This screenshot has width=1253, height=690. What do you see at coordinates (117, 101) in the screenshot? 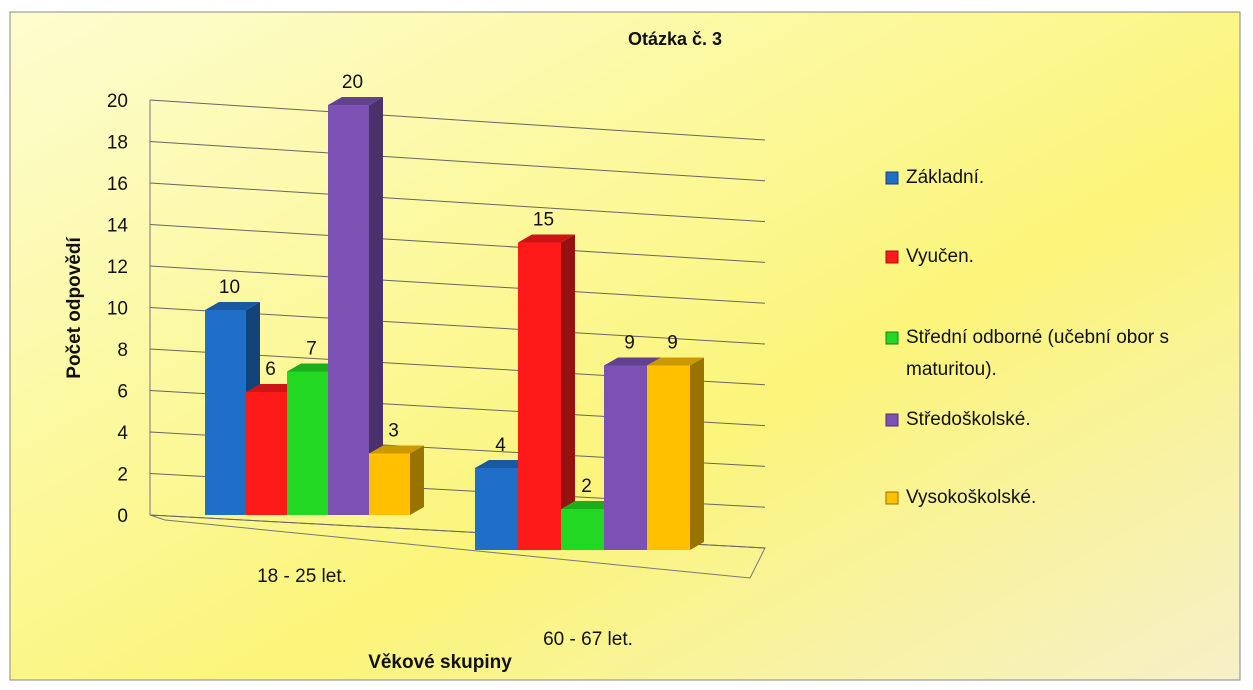
I see `y-tick-label: 20` at bounding box center [117, 101].